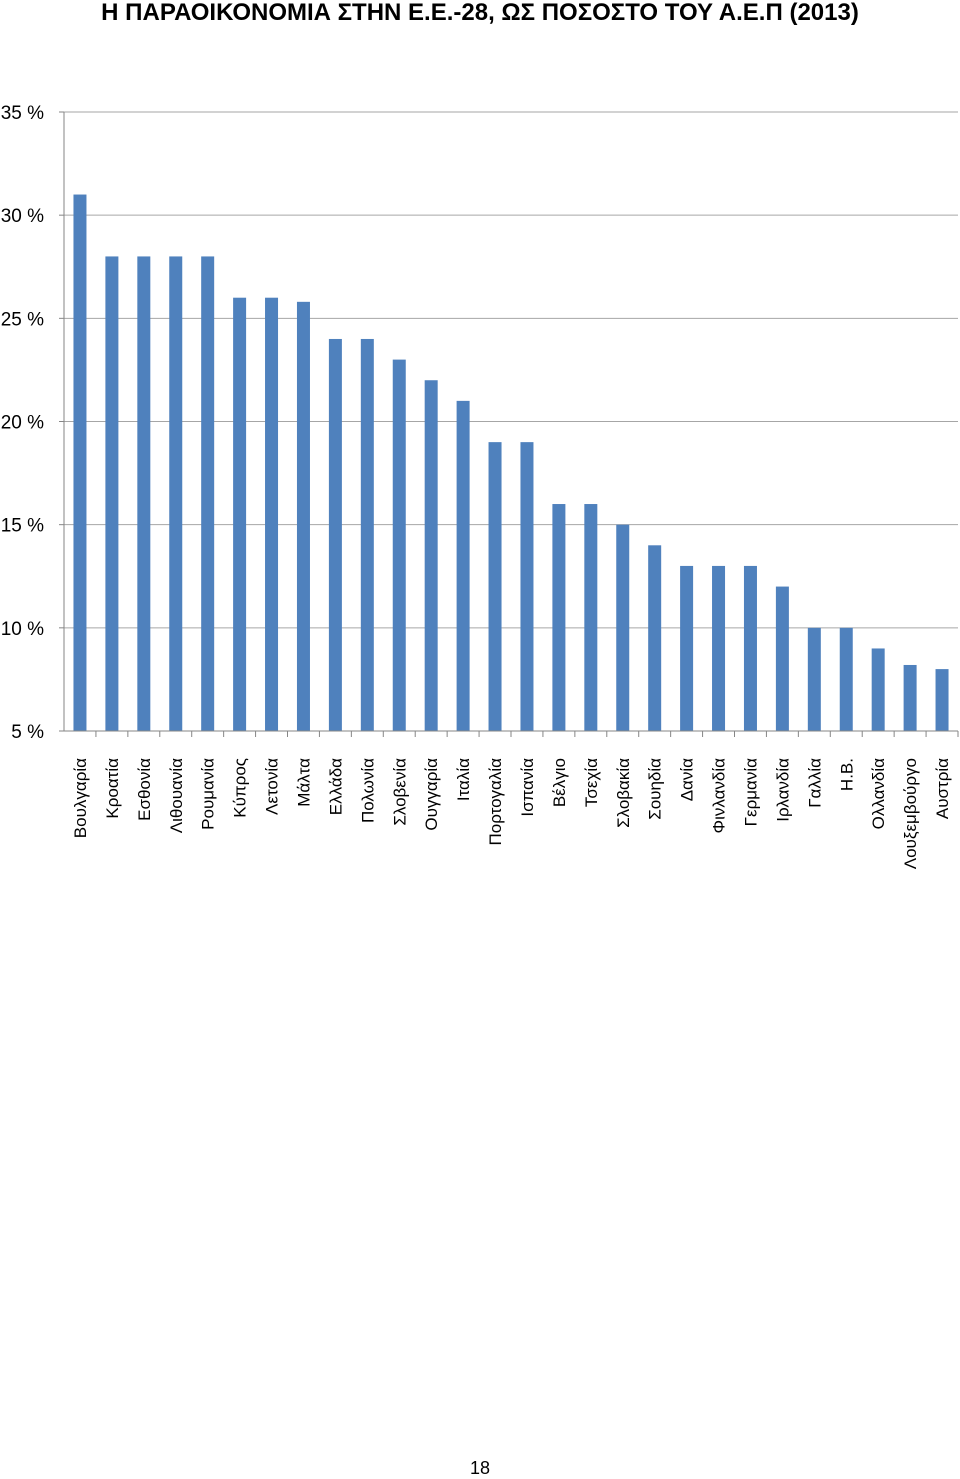  What do you see at coordinates (22, 319) in the screenshot?
I see `y-tick-label: 25 %` at bounding box center [22, 319].